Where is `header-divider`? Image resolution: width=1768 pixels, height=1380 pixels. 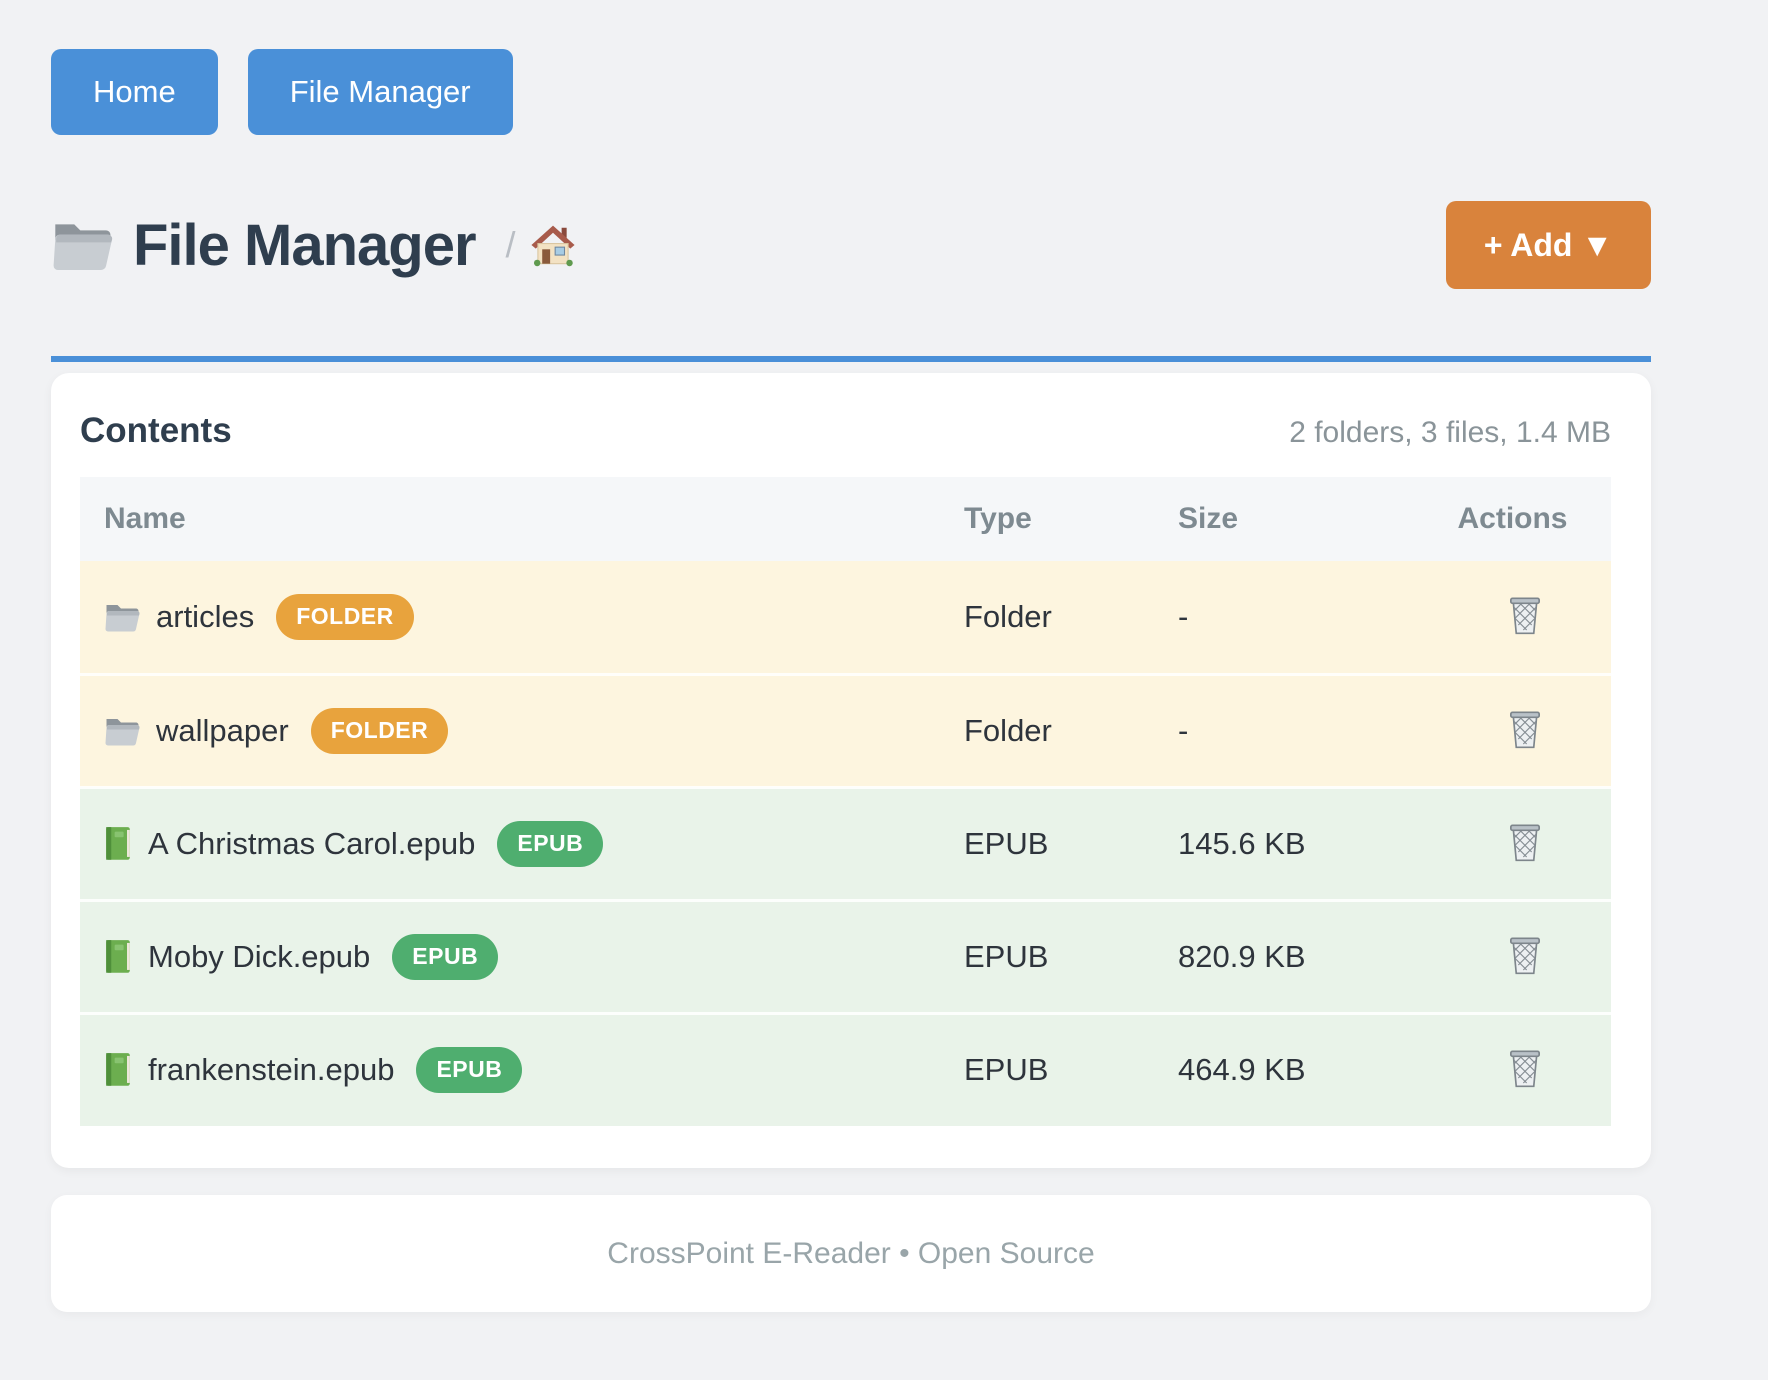 header-divider is located at coordinates (851, 359).